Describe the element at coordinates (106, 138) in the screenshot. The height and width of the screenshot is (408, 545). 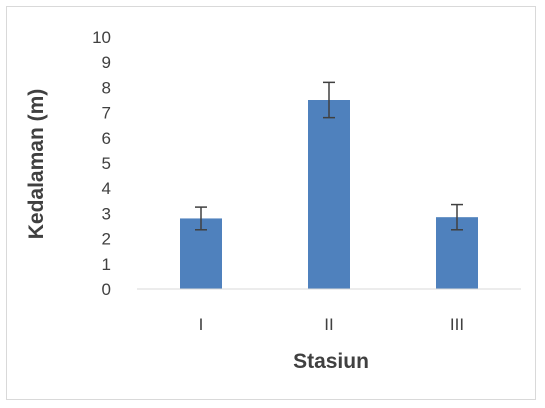
I see `y-tick-label: 6` at that location.